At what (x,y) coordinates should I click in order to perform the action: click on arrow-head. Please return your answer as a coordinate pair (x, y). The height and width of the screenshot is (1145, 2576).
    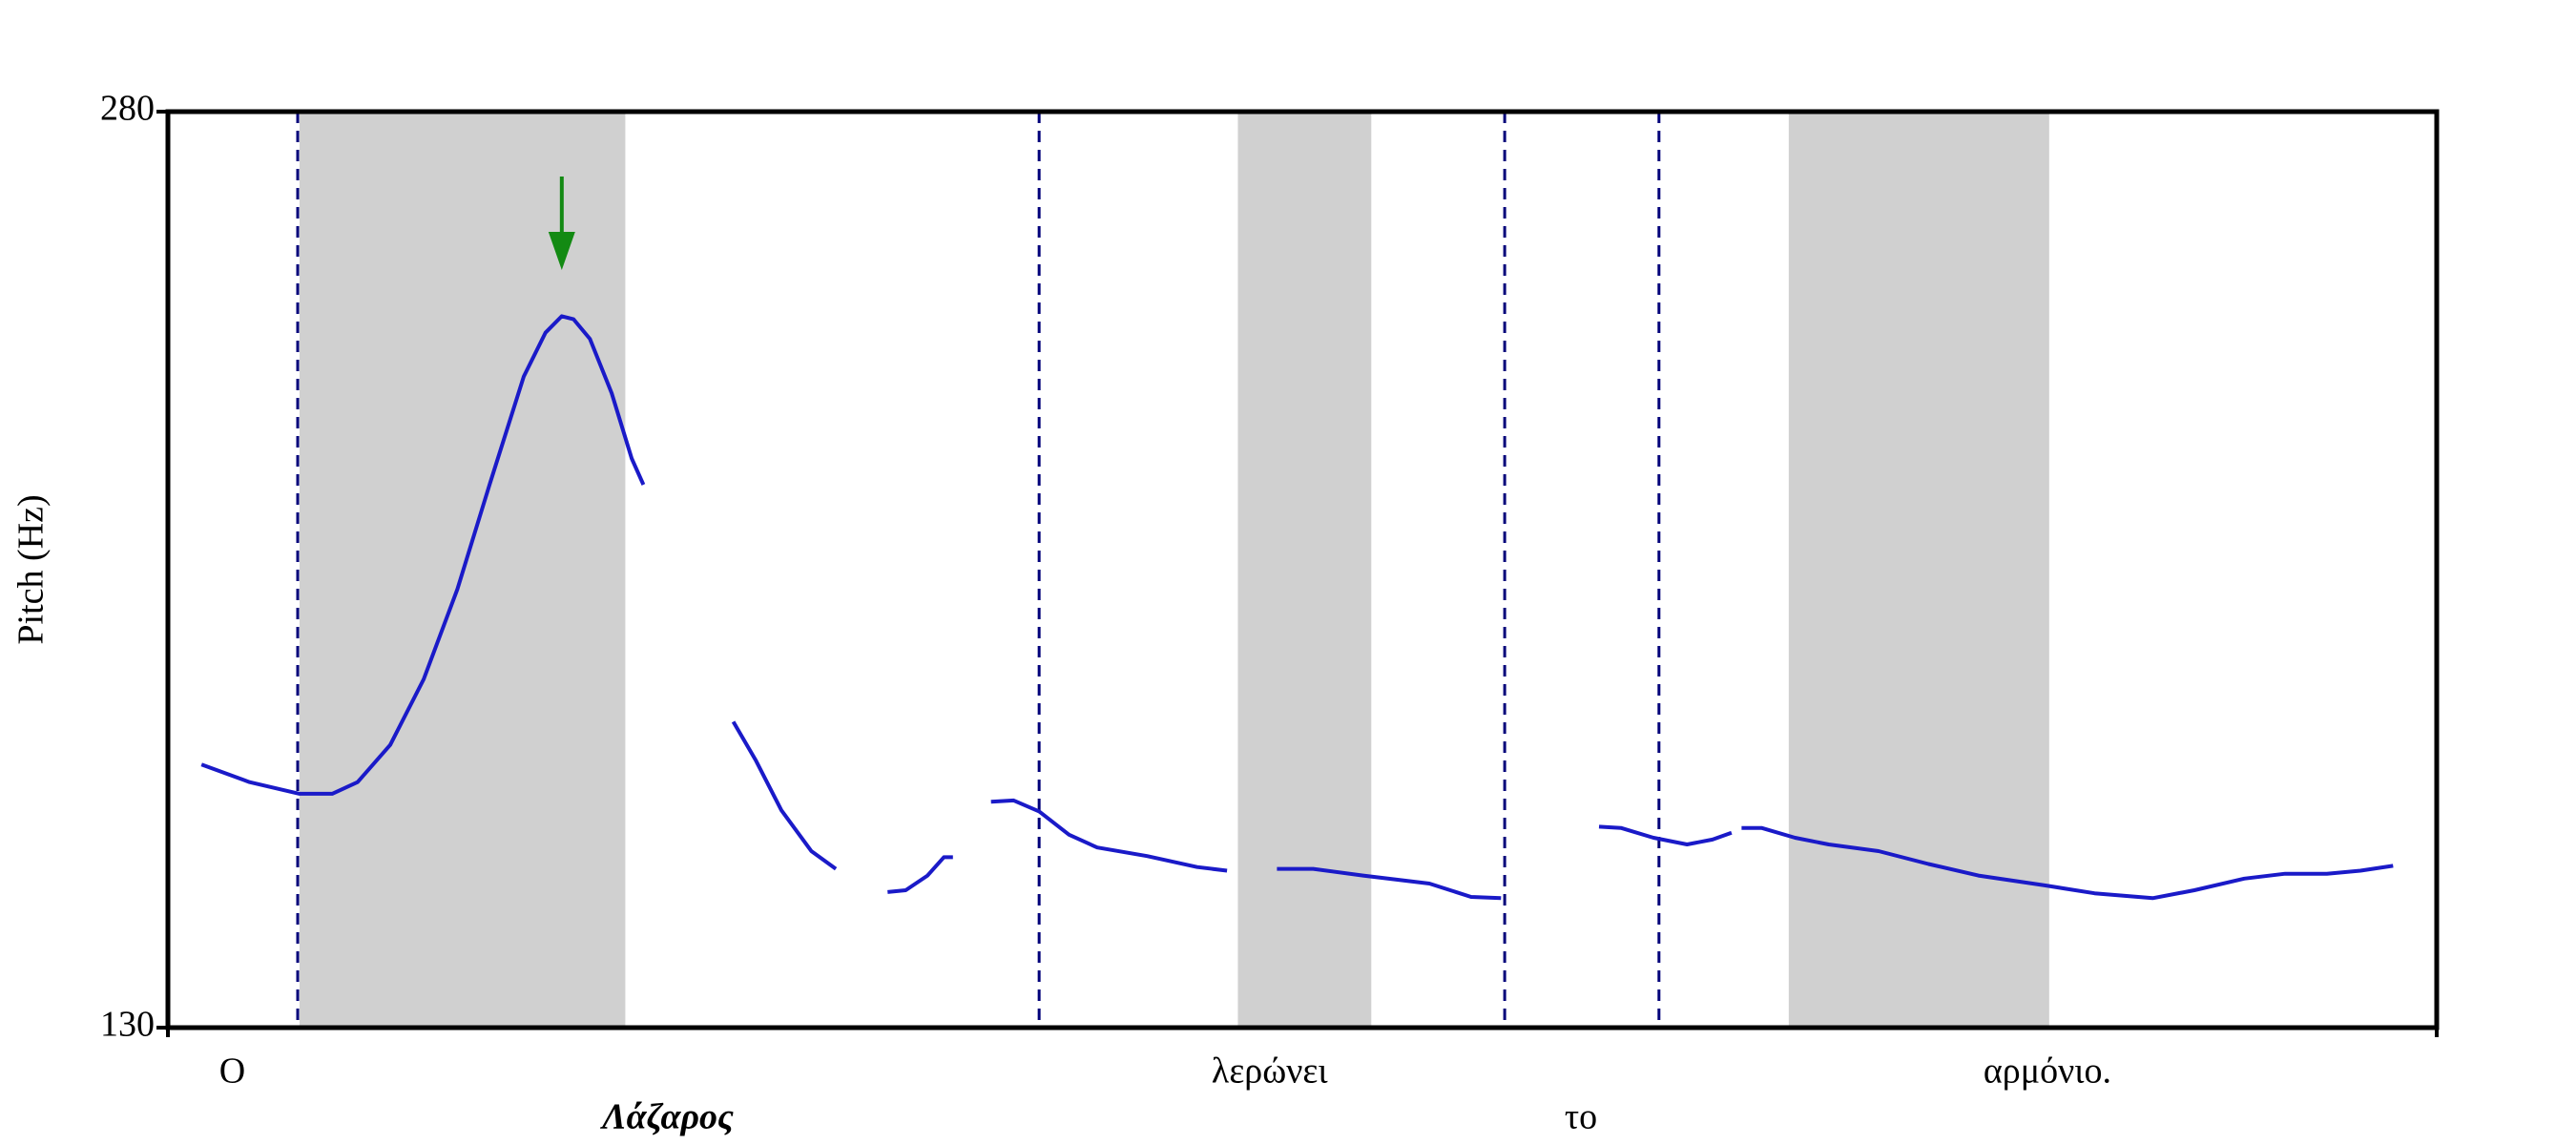
    Looking at the image, I should click on (561, 251).